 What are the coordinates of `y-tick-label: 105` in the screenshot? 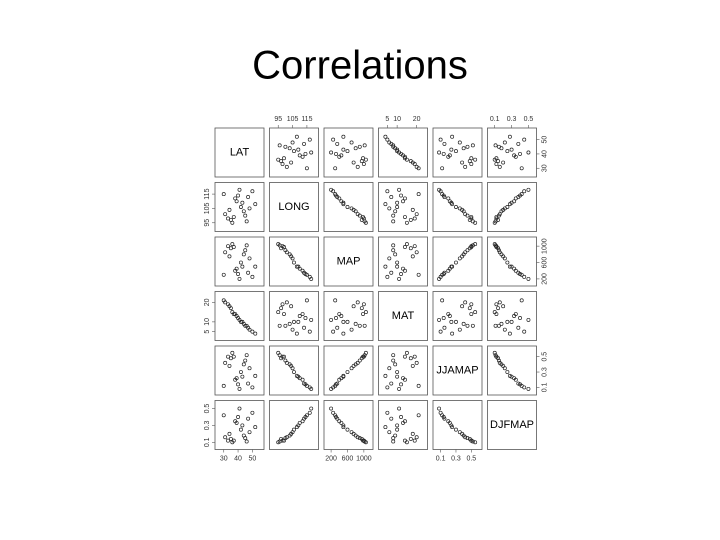 It's located at (207, 208).